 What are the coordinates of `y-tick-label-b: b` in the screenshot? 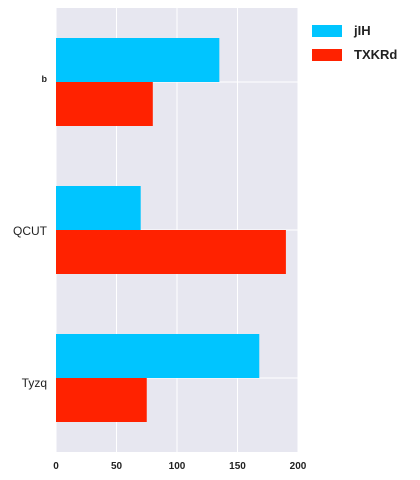 It's located at (45, 79).